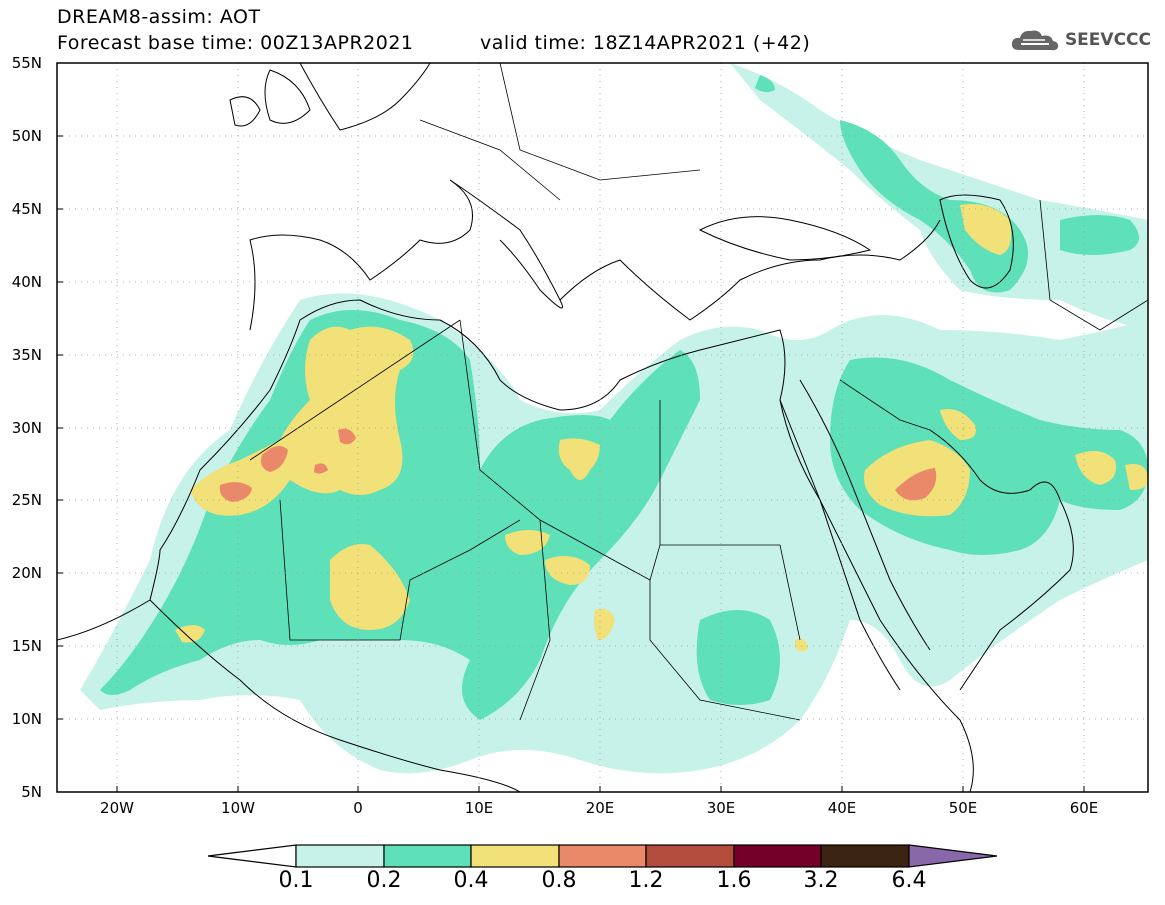 This screenshot has width=1165, height=905. Describe the element at coordinates (384, 880) in the screenshot. I see `colorbar-label: 0.2` at that location.